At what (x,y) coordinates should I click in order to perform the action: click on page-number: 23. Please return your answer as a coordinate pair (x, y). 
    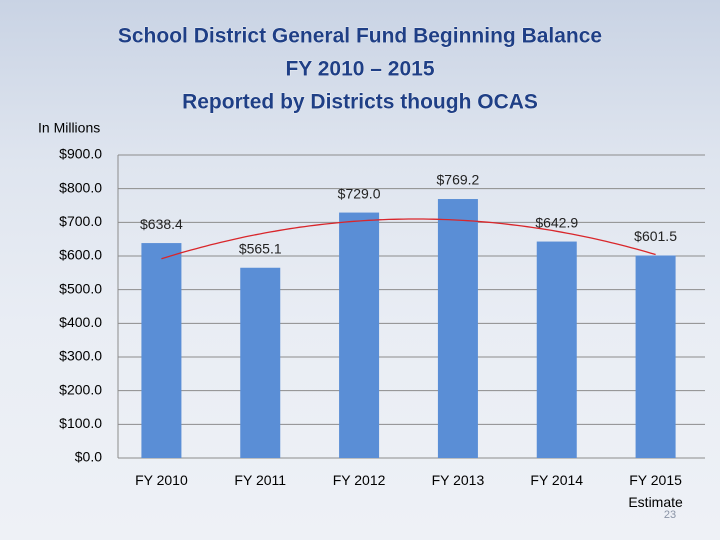
    Looking at the image, I should click on (670, 515).